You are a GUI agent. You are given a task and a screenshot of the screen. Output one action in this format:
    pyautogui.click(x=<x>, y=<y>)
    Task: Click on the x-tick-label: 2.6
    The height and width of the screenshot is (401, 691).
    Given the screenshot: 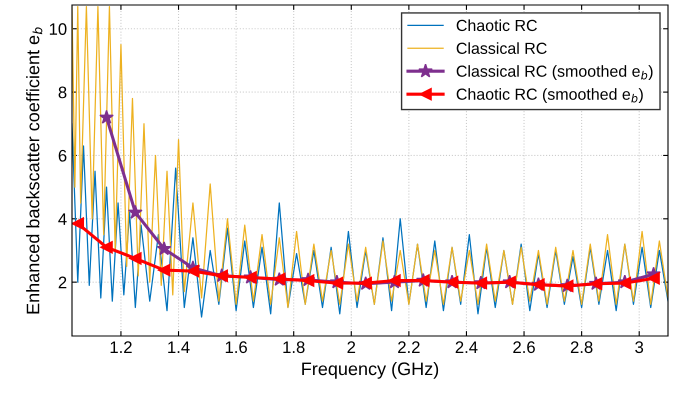 What is the action you would take?
    pyautogui.click(x=524, y=347)
    